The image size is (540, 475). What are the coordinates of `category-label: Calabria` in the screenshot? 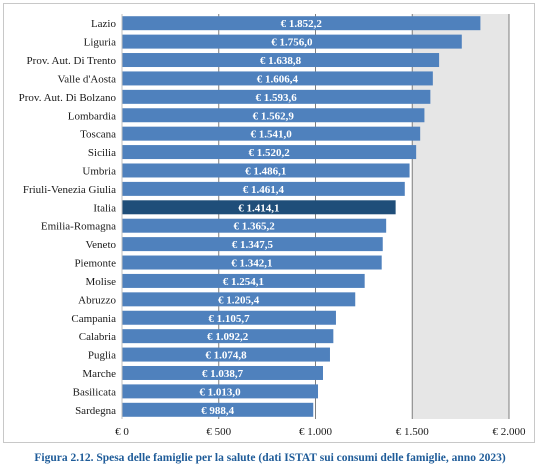 It's located at (97, 337).